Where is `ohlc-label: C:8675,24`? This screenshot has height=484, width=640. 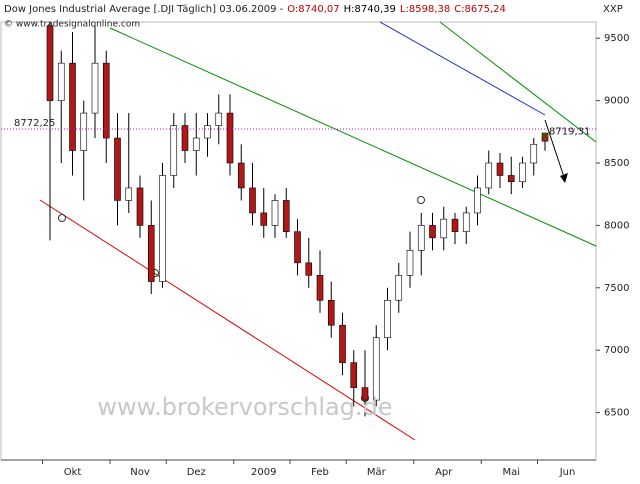 ohlc-label: C:8675,24 is located at coordinates (480, 9).